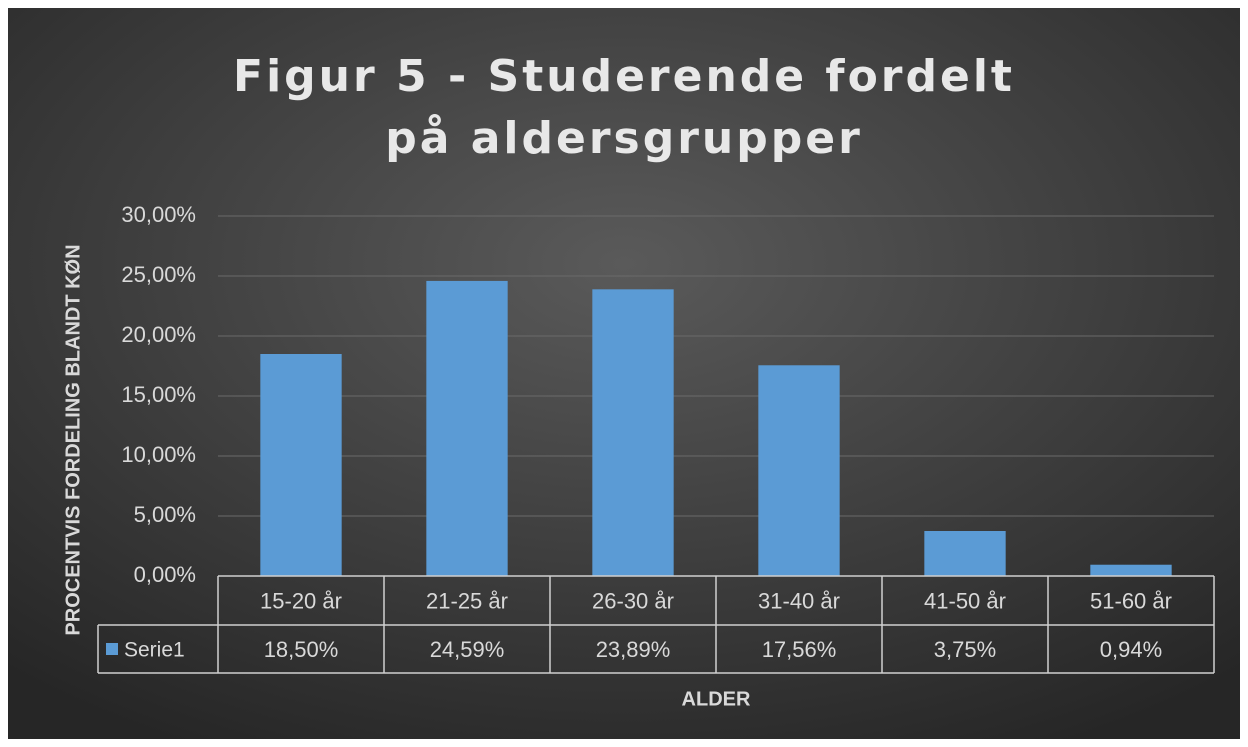  Describe the element at coordinates (301, 600) in the screenshot. I see `x-tick-label: 15-20 år` at that location.